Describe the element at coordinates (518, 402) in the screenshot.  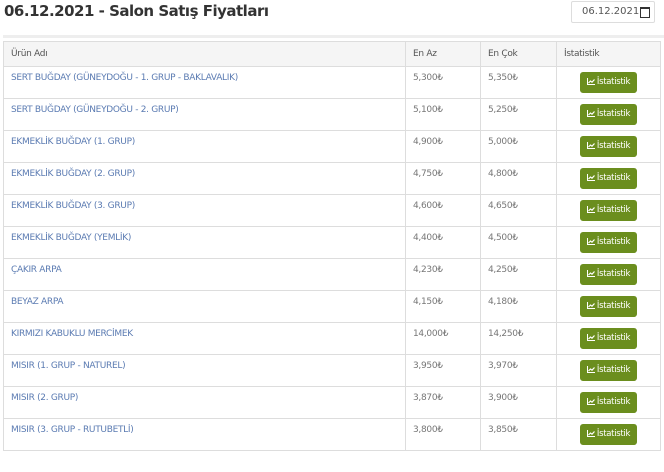
I see `max-price: 3,900₺` at that location.